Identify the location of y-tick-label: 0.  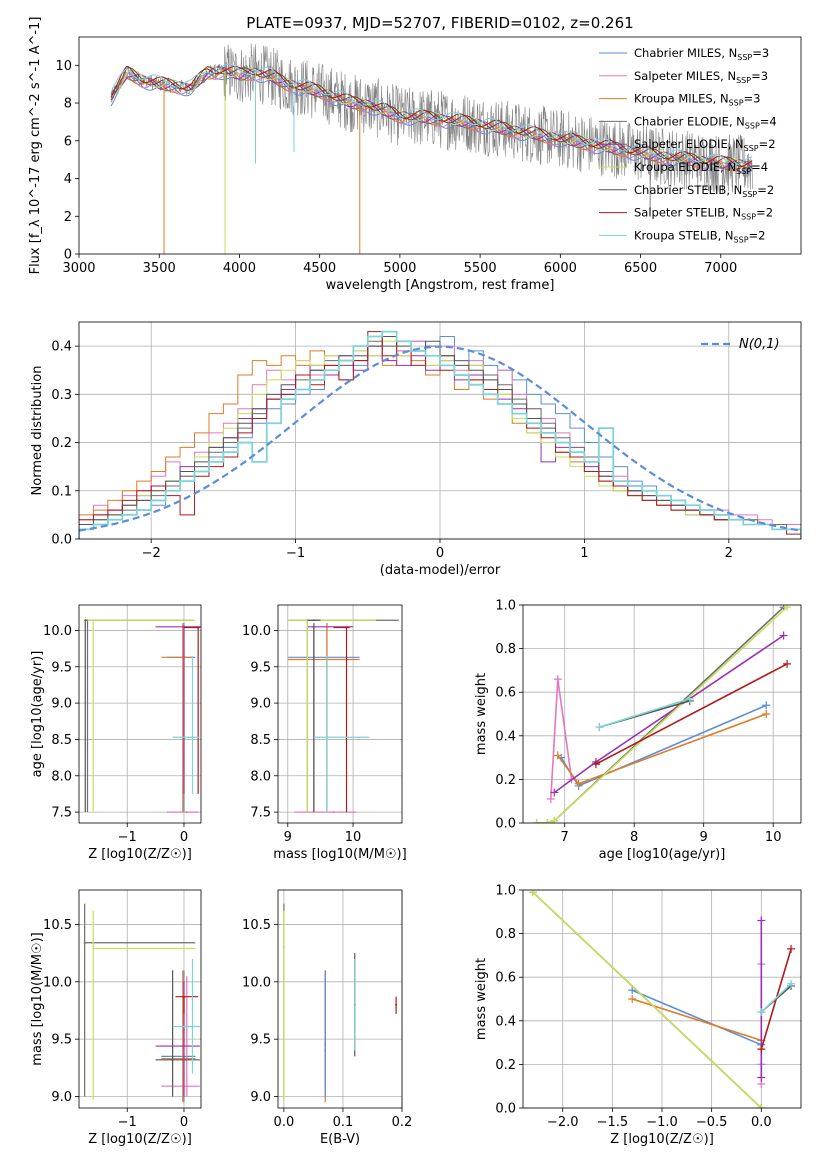
(68, 255).